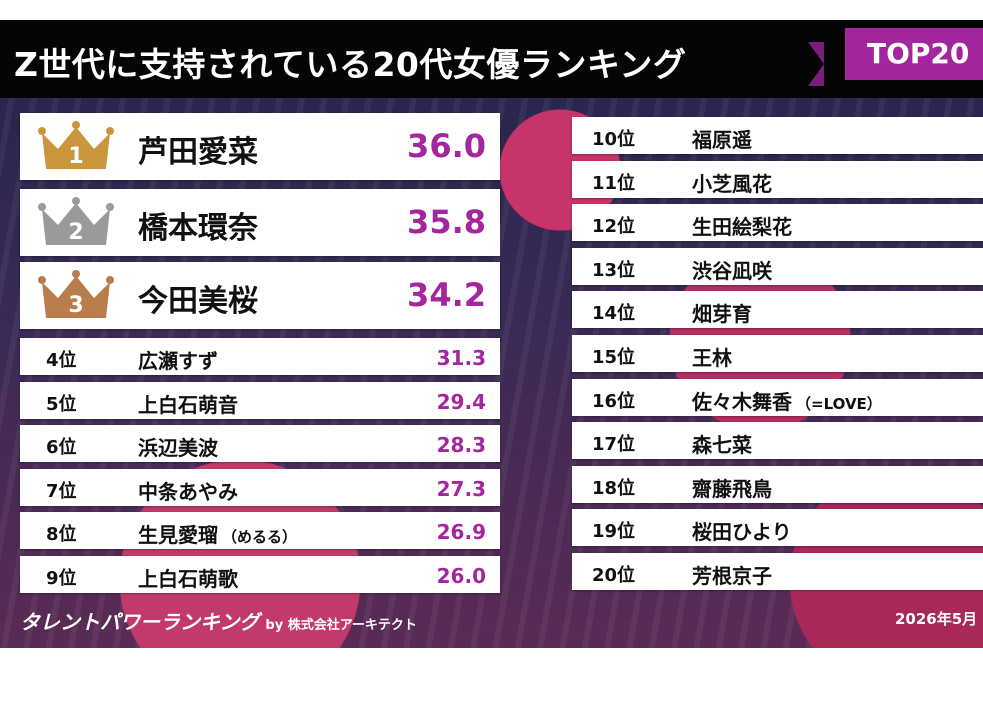 Image resolution: width=983 pixels, height=714 pixels. I want to click on rank: 8位, so click(61, 534).